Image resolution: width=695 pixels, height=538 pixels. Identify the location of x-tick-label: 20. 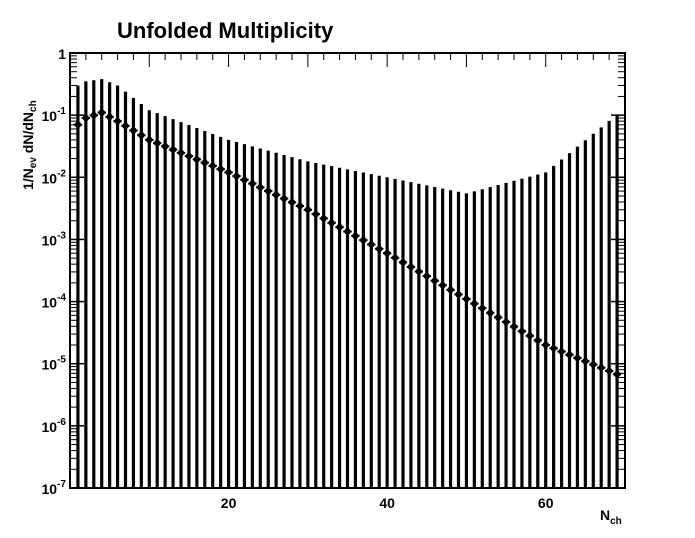
(229, 503).